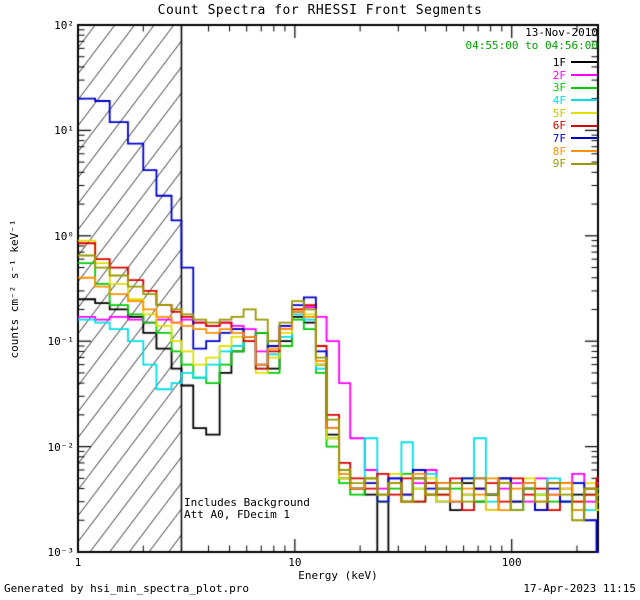 This screenshot has width=640, height=600. Describe the element at coordinates (338, 575) in the screenshot. I see `x-axis-label: Energy (keV)` at that location.